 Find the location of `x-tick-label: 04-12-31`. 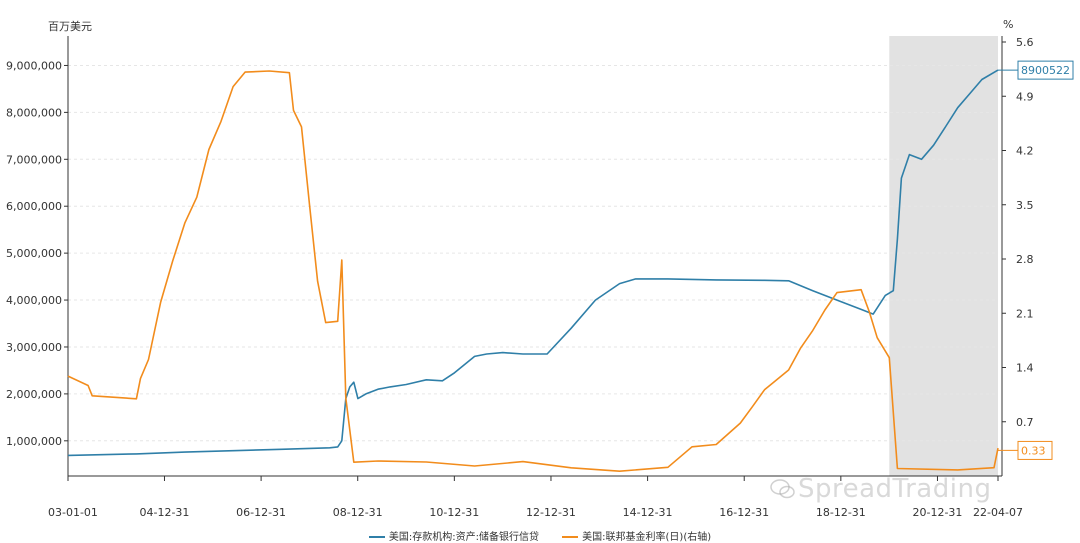

x-tick-label: 04-12-31 is located at coordinates (165, 512).